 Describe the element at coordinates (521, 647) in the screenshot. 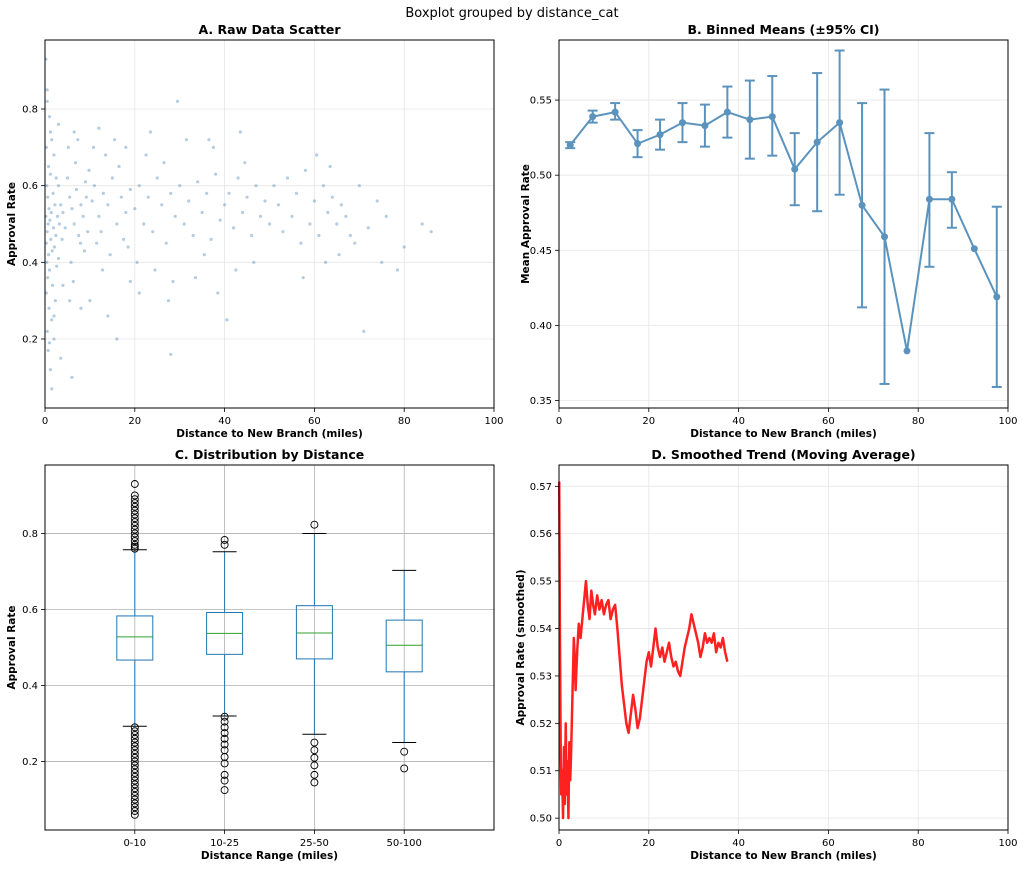

I see `panel-d-ylabel: Approval Rate (smoothed)` at that location.